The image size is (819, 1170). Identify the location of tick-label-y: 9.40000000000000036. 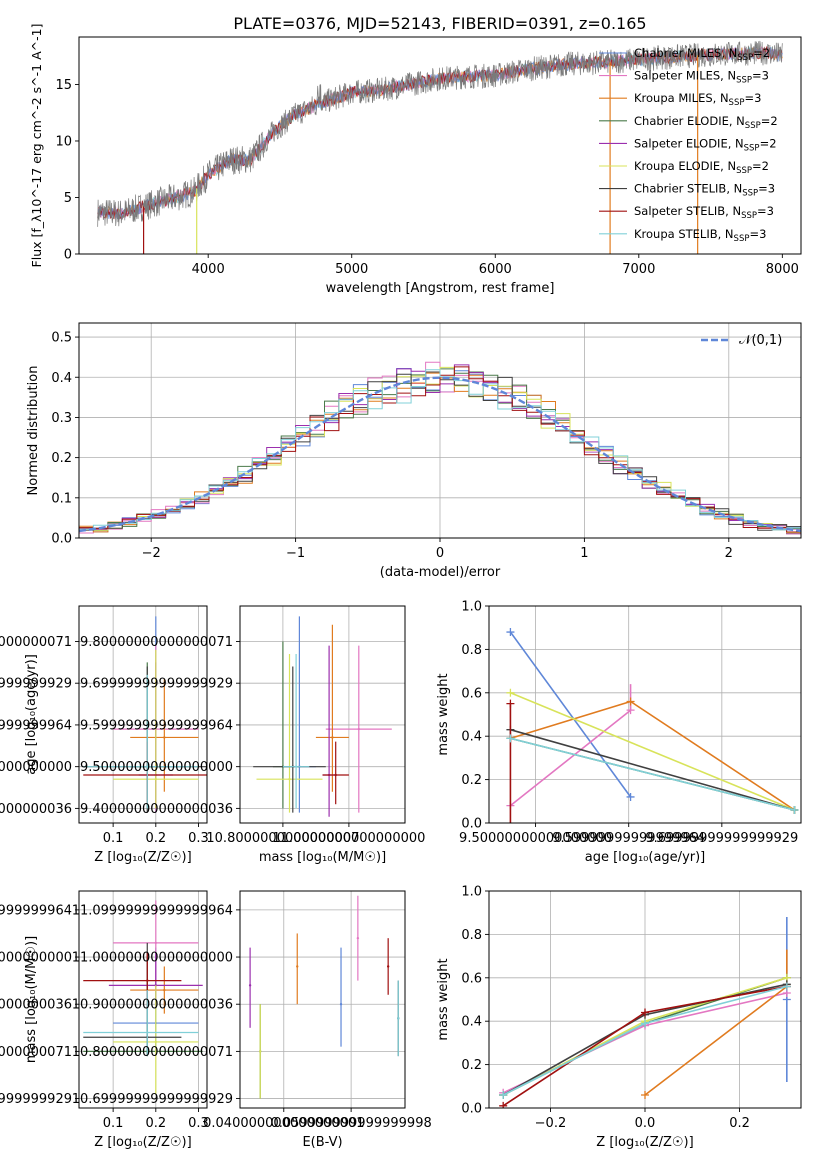
(156, 809).